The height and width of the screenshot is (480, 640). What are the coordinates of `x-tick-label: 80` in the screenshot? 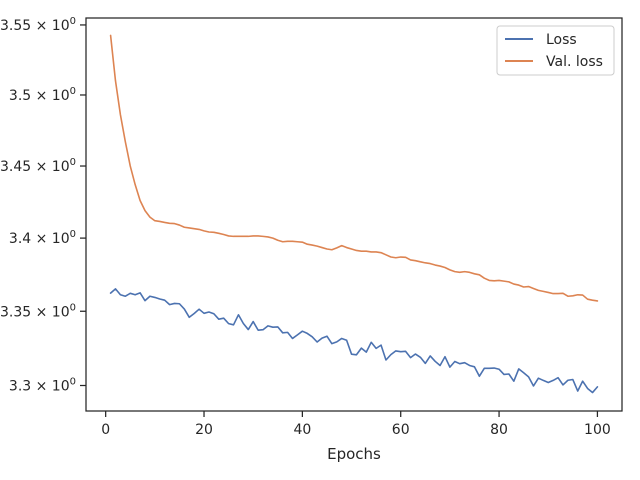 It's located at (499, 430).